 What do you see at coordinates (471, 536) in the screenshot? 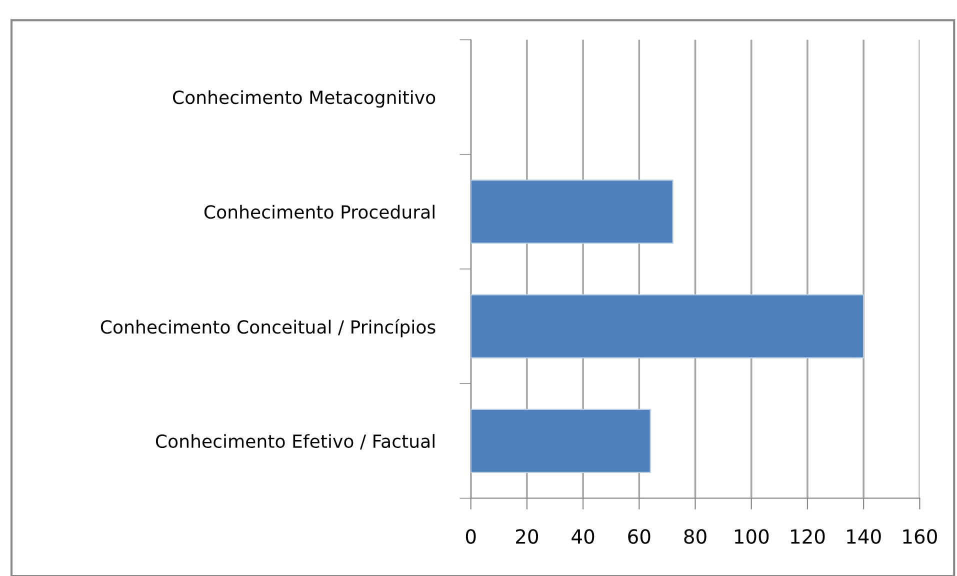
I see `x-tick-label: 0` at bounding box center [471, 536].